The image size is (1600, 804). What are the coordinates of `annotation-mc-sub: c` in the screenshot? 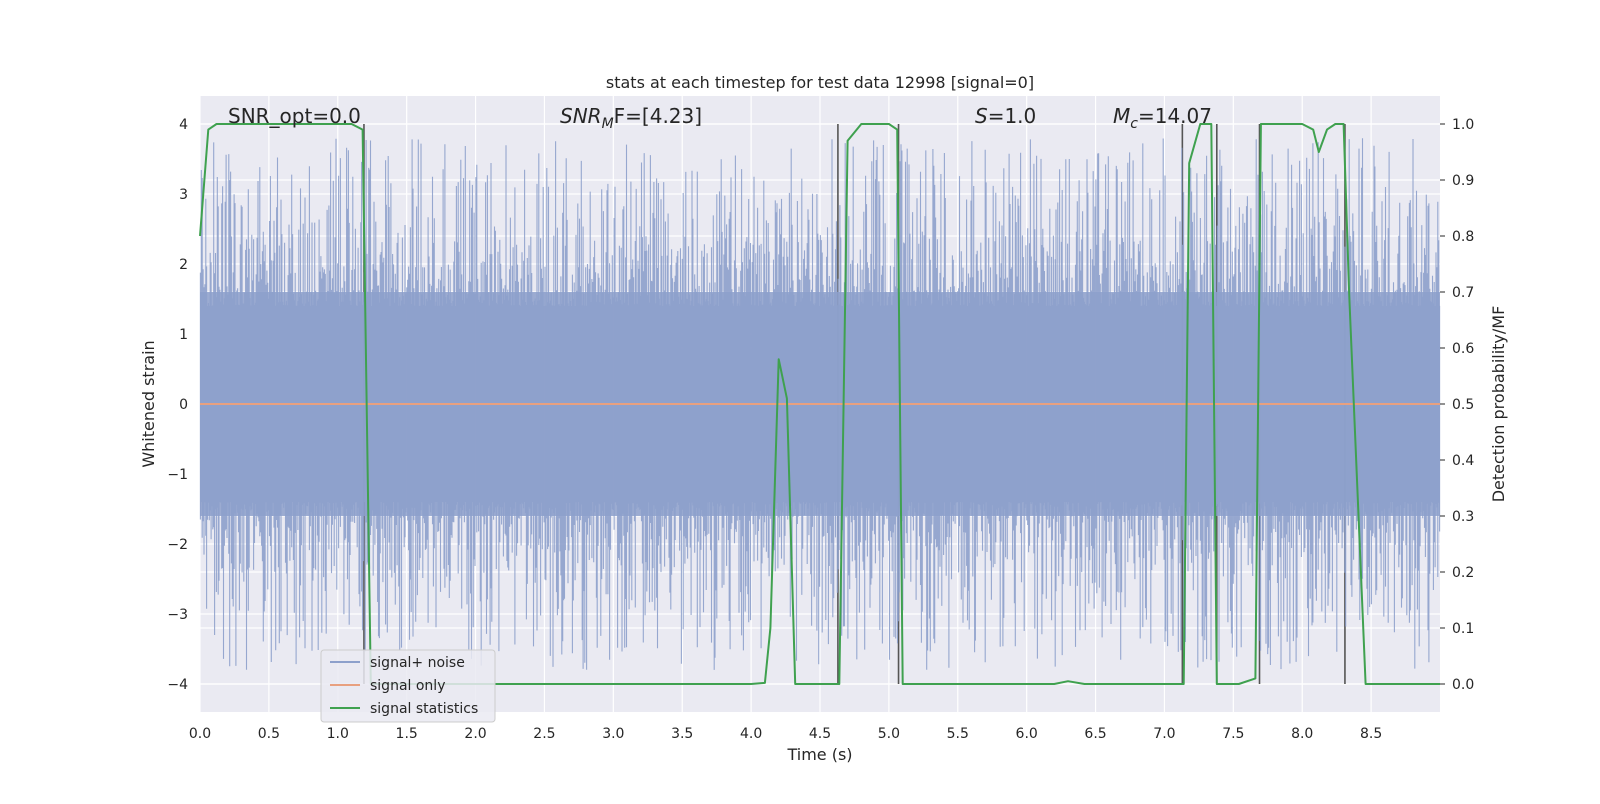 It's located at (1134, 124).